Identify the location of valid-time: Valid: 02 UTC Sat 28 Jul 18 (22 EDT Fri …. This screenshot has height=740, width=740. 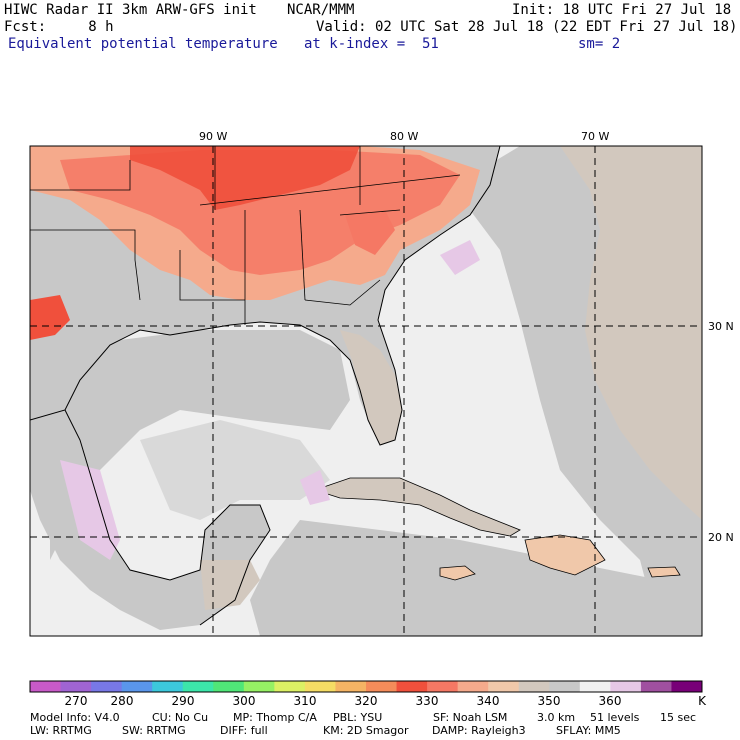
(527, 27).